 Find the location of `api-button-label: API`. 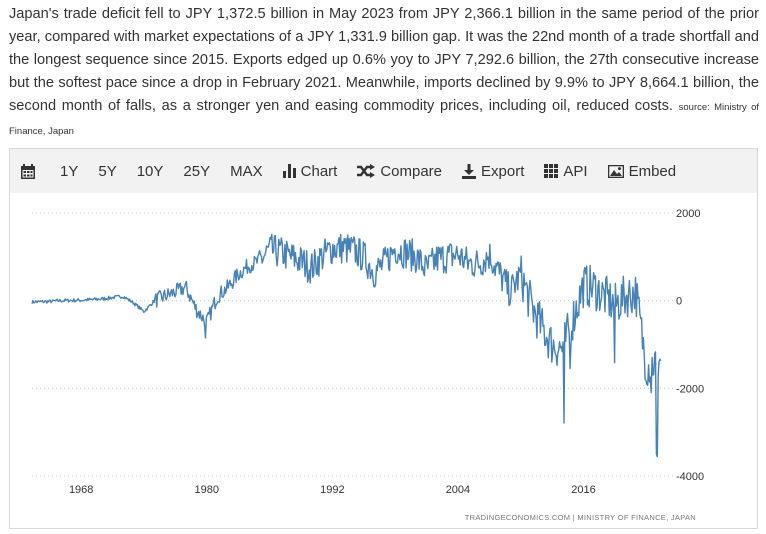

api-button-label: API is located at coordinates (575, 171).